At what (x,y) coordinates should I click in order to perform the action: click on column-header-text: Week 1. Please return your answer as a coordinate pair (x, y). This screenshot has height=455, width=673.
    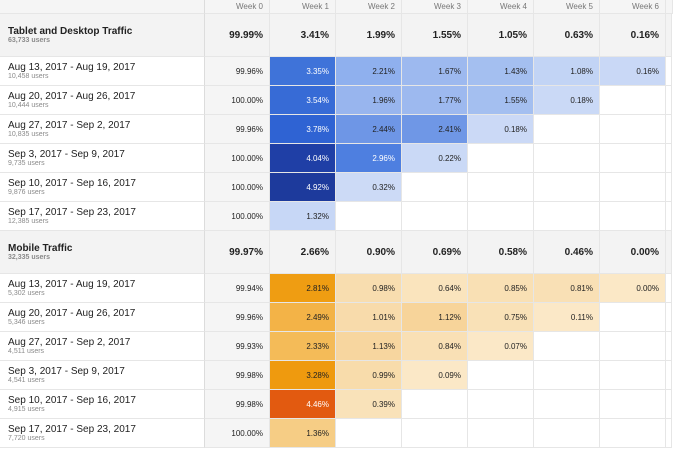
    Looking at the image, I should click on (315, 6).